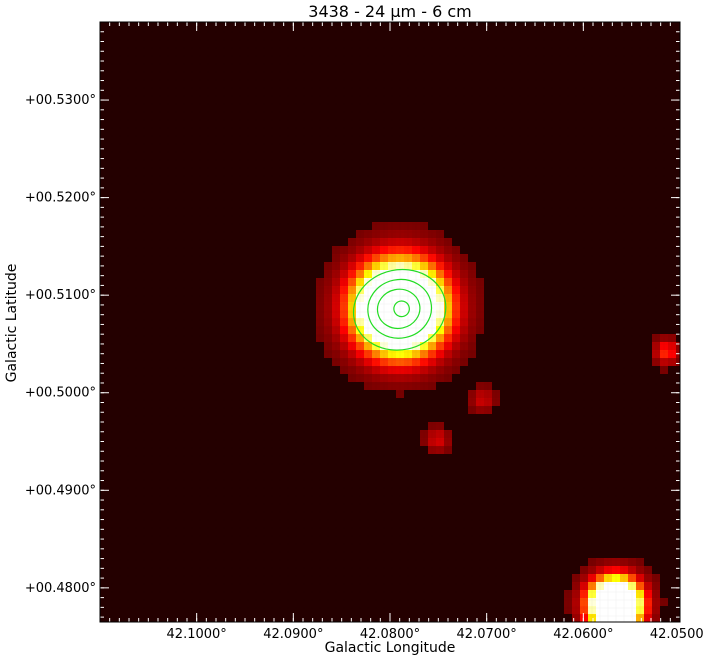 This screenshot has width=704, height=656. Describe the element at coordinates (583, 634) in the screenshot. I see `x-tick-label: 42.0600°` at that location.